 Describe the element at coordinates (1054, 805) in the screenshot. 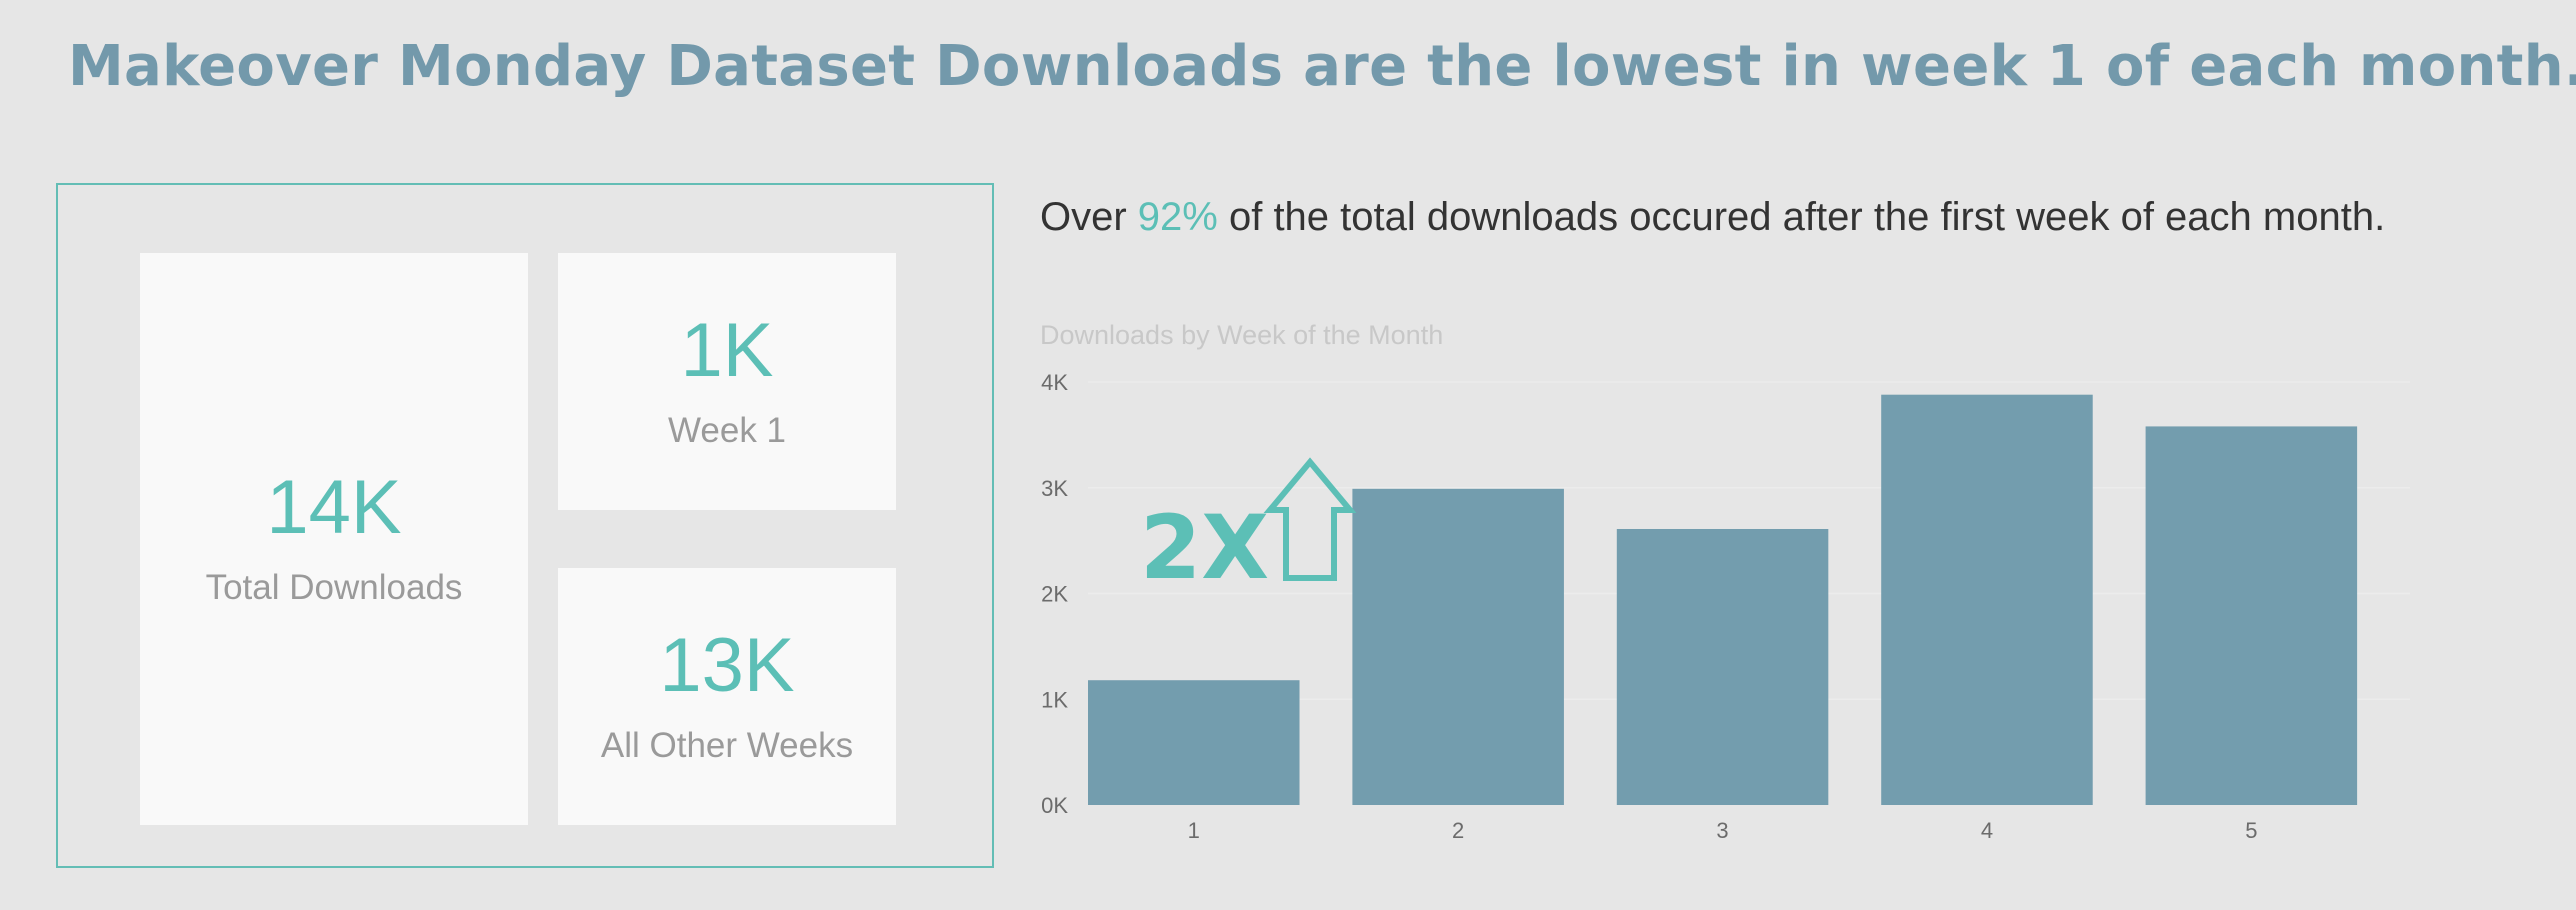

I see `y-tick-label: 0K` at that location.